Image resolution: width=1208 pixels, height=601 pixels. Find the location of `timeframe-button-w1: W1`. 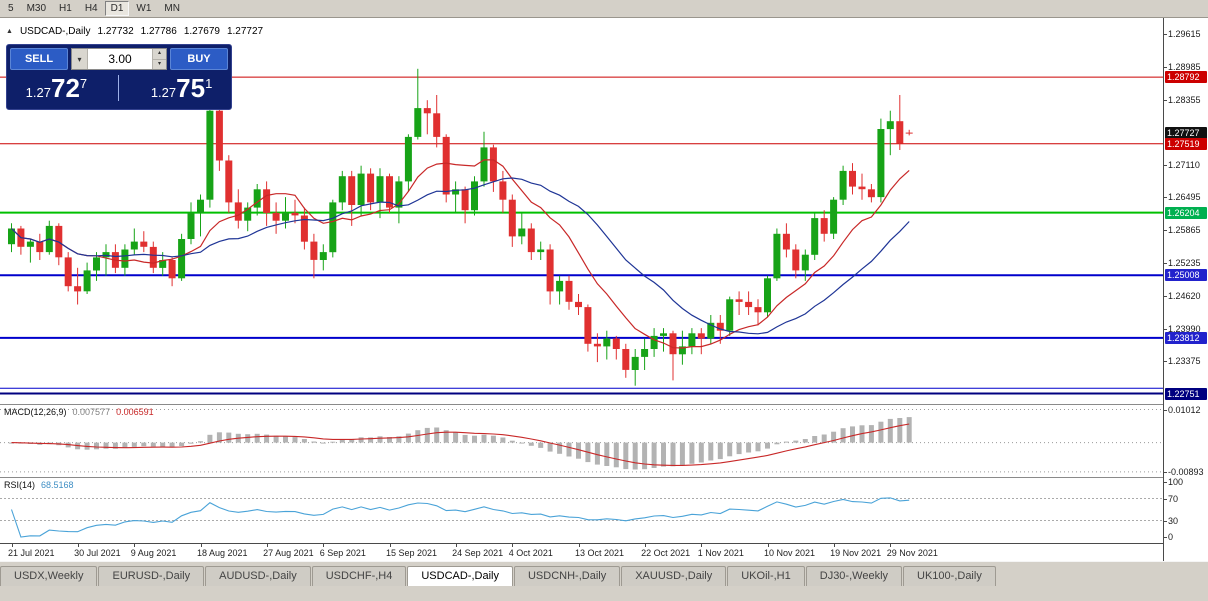

timeframe-button-w1: W1 is located at coordinates (144, 8).